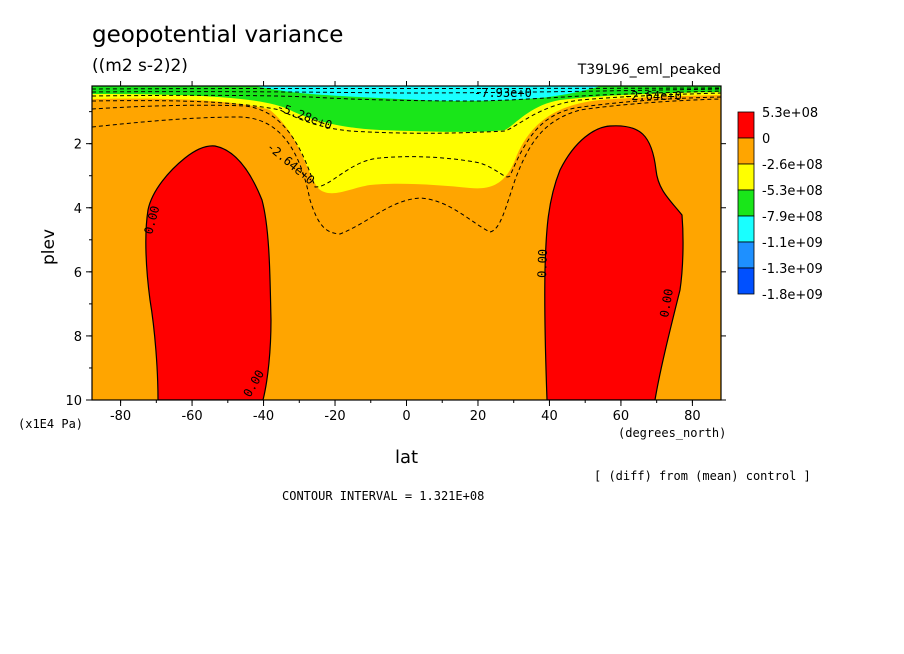 The image size is (904, 654). Describe the element at coordinates (792, 165) in the screenshot. I see `colorbar-label: -2.6e+08` at that location.